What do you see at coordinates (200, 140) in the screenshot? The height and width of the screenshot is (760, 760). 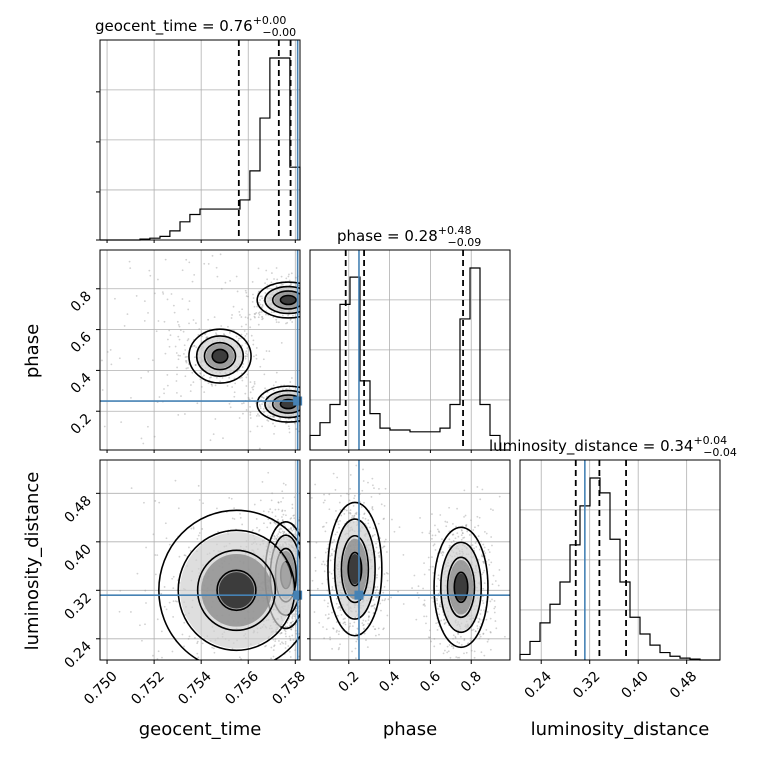 I see `panel-frame-geocent_time` at bounding box center [200, 140].